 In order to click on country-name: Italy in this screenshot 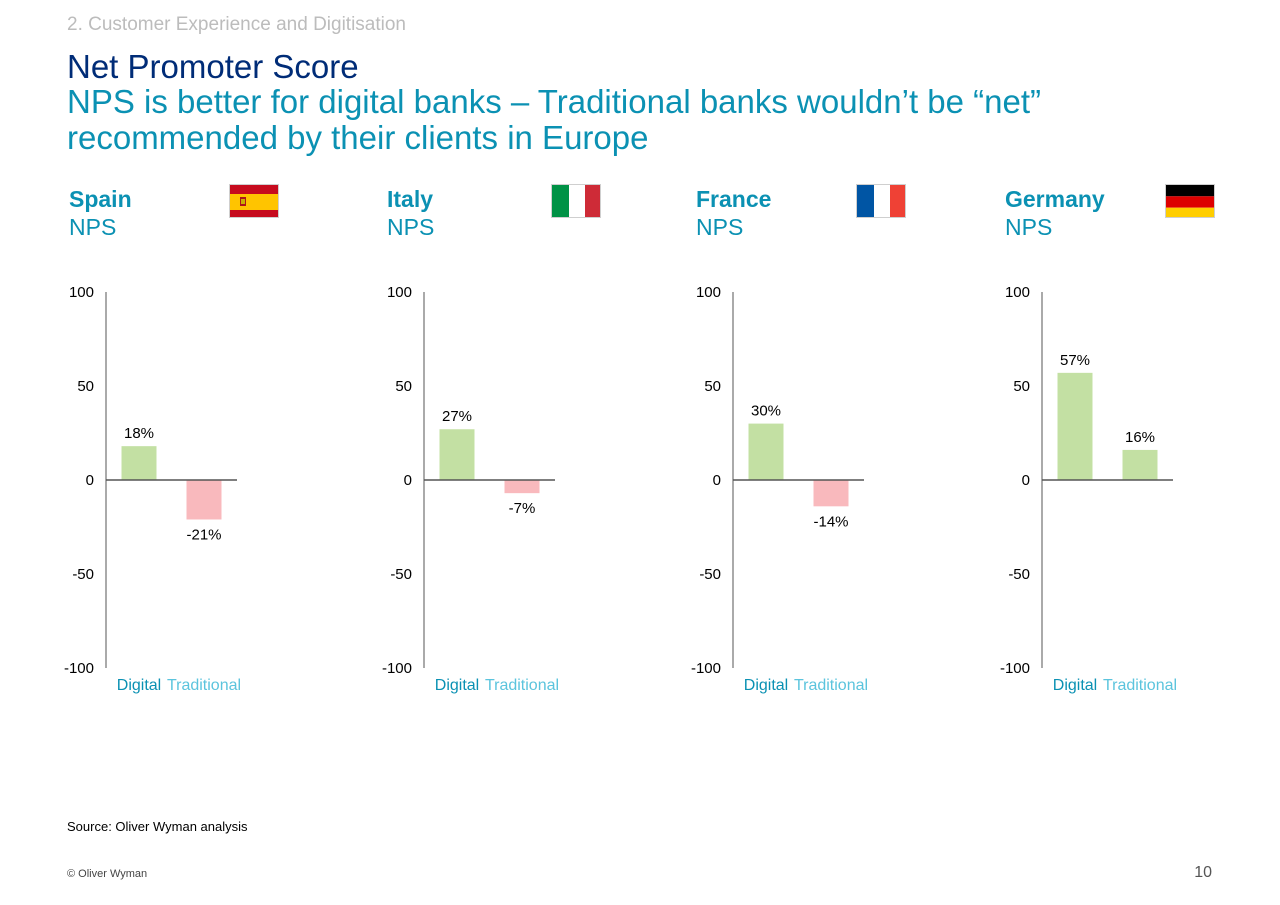, I will do `click(410, 199)`.